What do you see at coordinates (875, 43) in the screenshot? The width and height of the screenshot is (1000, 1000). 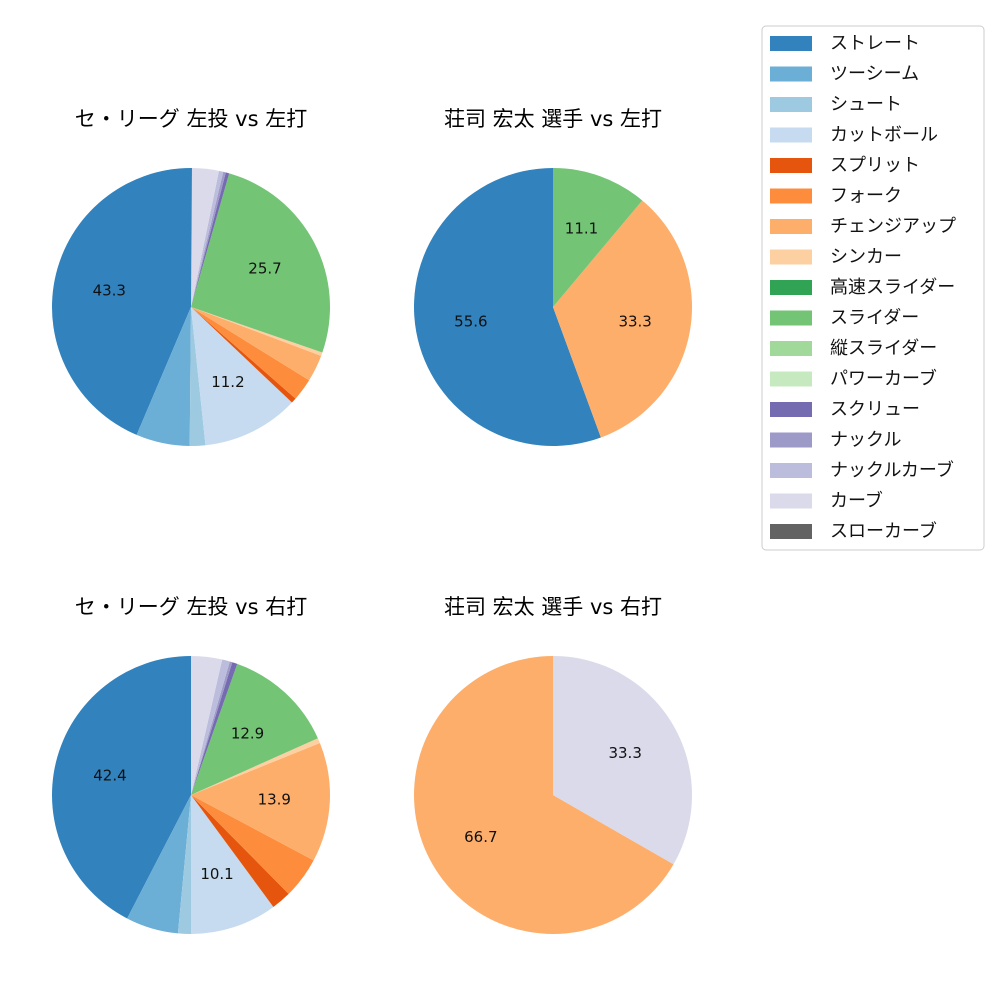 I see `legend-label: ストレート` at bounding box center [875, 43].